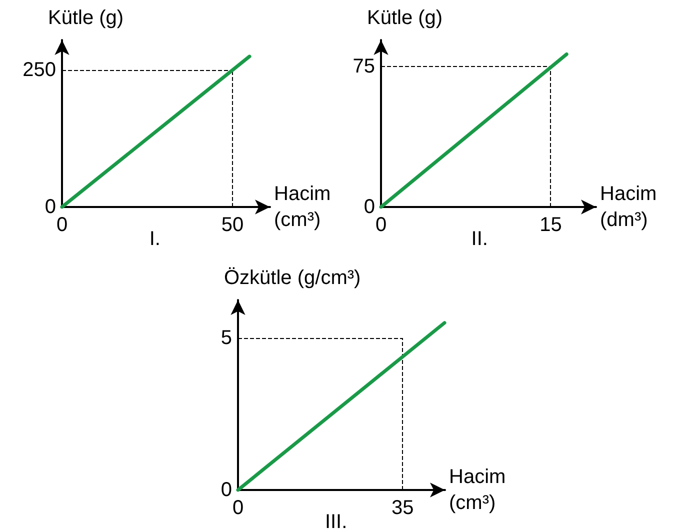 The height and width of the screenshot is (531, 692). Describe the element at coordinates (336, 521) in the screenshot. I see `text: III.` at that location.